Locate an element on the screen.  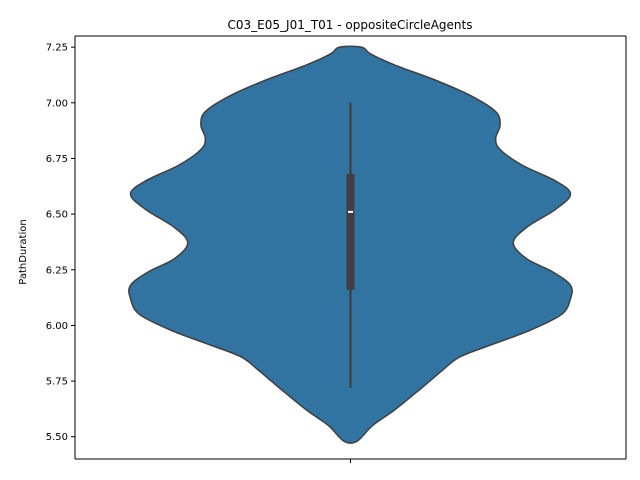
y-tick-label: 5.50 is located at coordinates (57, 437).